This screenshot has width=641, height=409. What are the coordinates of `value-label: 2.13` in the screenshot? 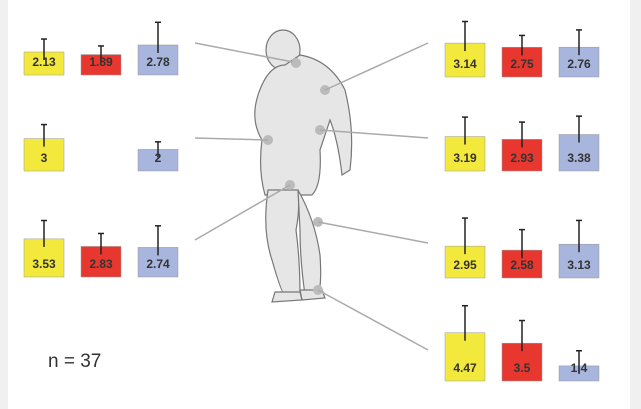 It's located at (44, 62).